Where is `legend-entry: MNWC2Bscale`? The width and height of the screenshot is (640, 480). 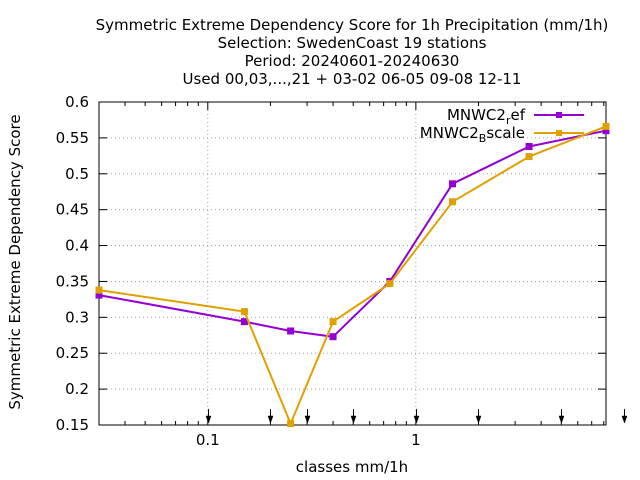 legend-entry: MNWC2Bscale is located at coordinates (502, 134).